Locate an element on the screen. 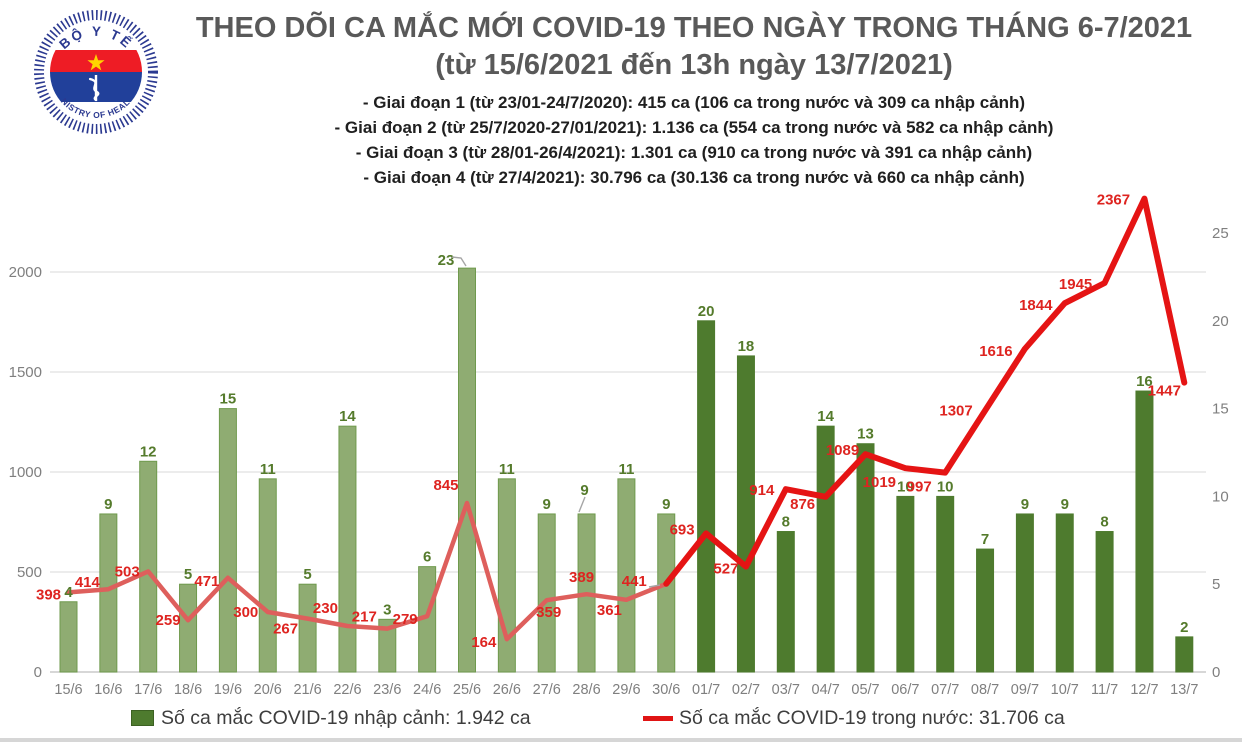 Image resolution: width=1242 pixels, height=742 pixels. bar-label-27/6: 9 is located at coordinates (547, 504).